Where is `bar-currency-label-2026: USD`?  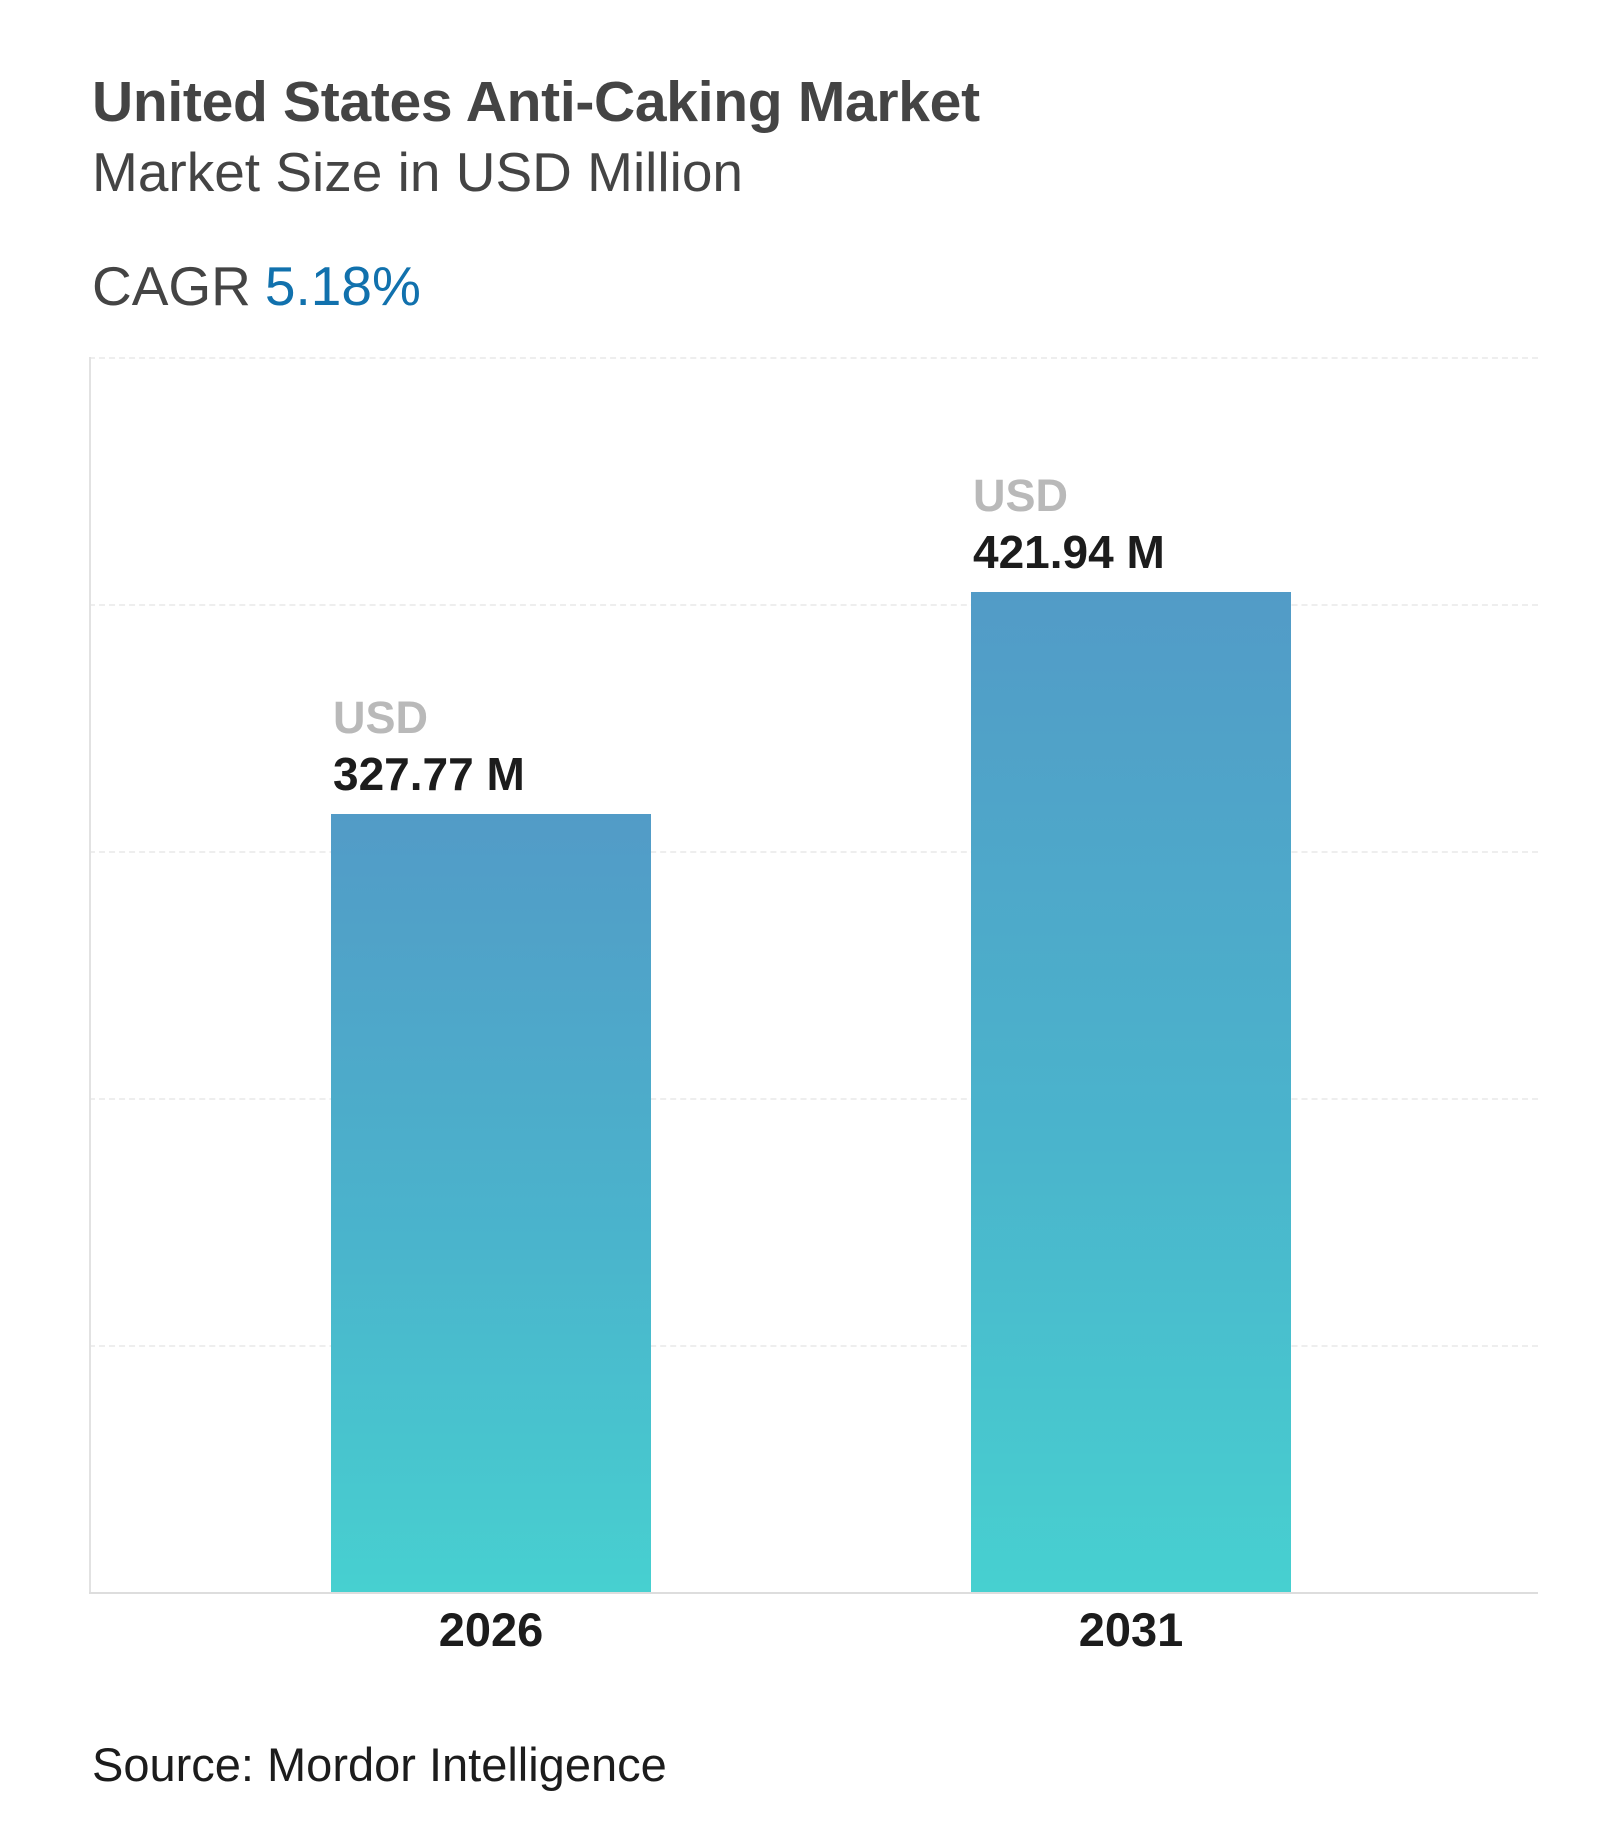 bar-currency-label-2026: USD is located at coordinates (381, 717).